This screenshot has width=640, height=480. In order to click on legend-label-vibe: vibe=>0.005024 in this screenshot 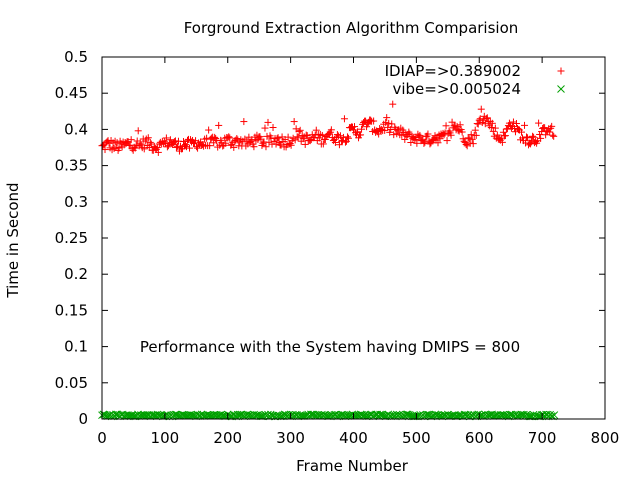, I will do `click(456, 89)`.